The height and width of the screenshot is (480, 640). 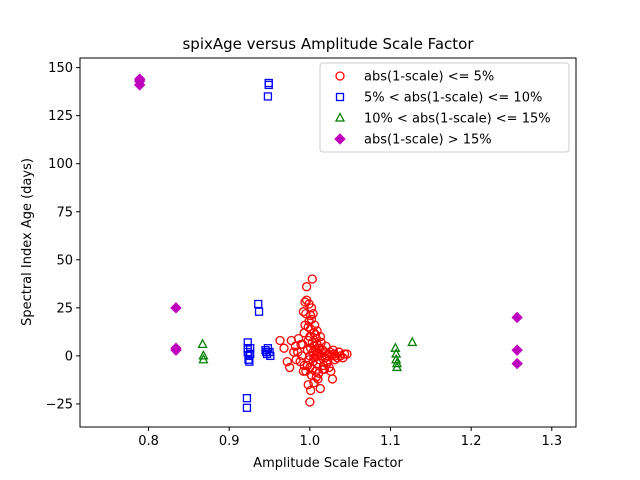 What do you see at coordinates (551, 441) in the screenshot?
I see `x-tick-label: 1.3` at bounding box center [551, 441].